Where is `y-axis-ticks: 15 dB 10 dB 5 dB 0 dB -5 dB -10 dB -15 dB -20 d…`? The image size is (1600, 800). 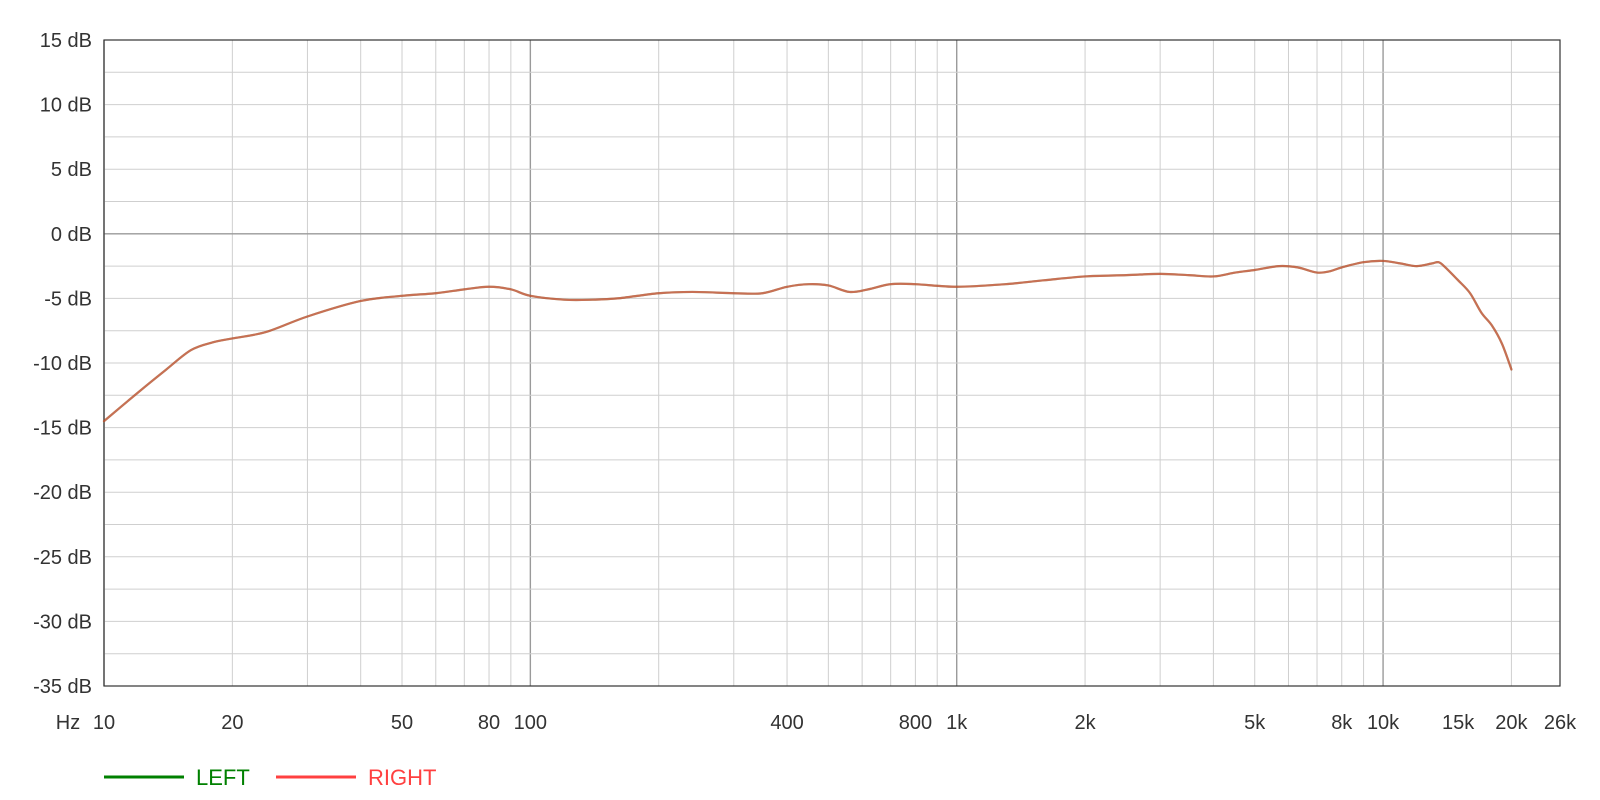 y-axis-ticks: 15 dB 10 dB 5 dB 0 dB -5 dB -10 dB -15 dB -20 d… is located at coordinates (62, 364).